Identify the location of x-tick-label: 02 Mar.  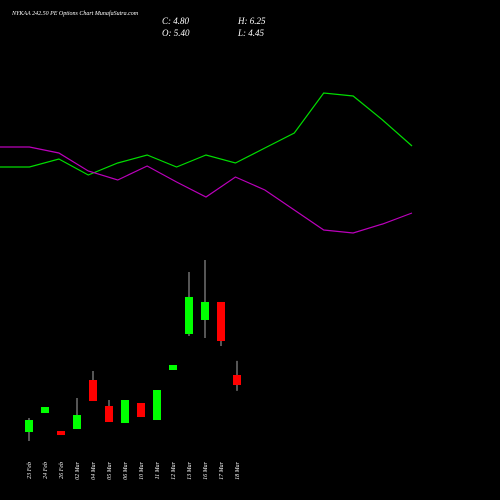
(78, 470).